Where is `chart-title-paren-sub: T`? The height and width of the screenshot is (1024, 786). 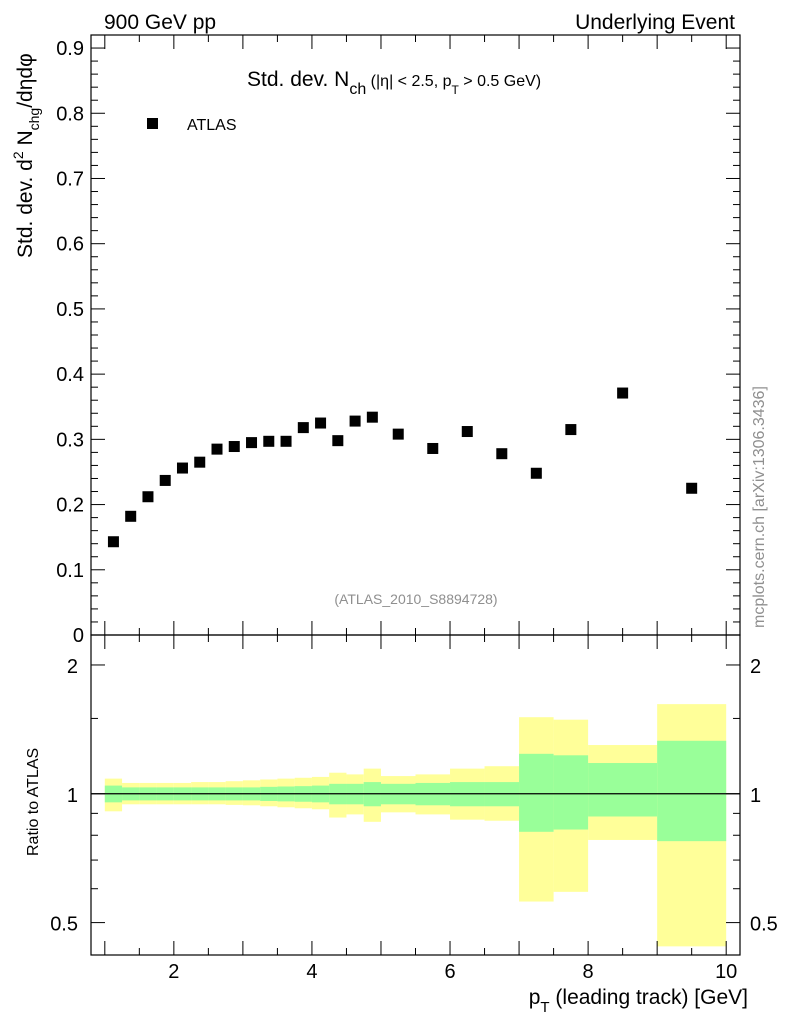 chart-title-paren-sub: T is located at coordinates (455, 90).